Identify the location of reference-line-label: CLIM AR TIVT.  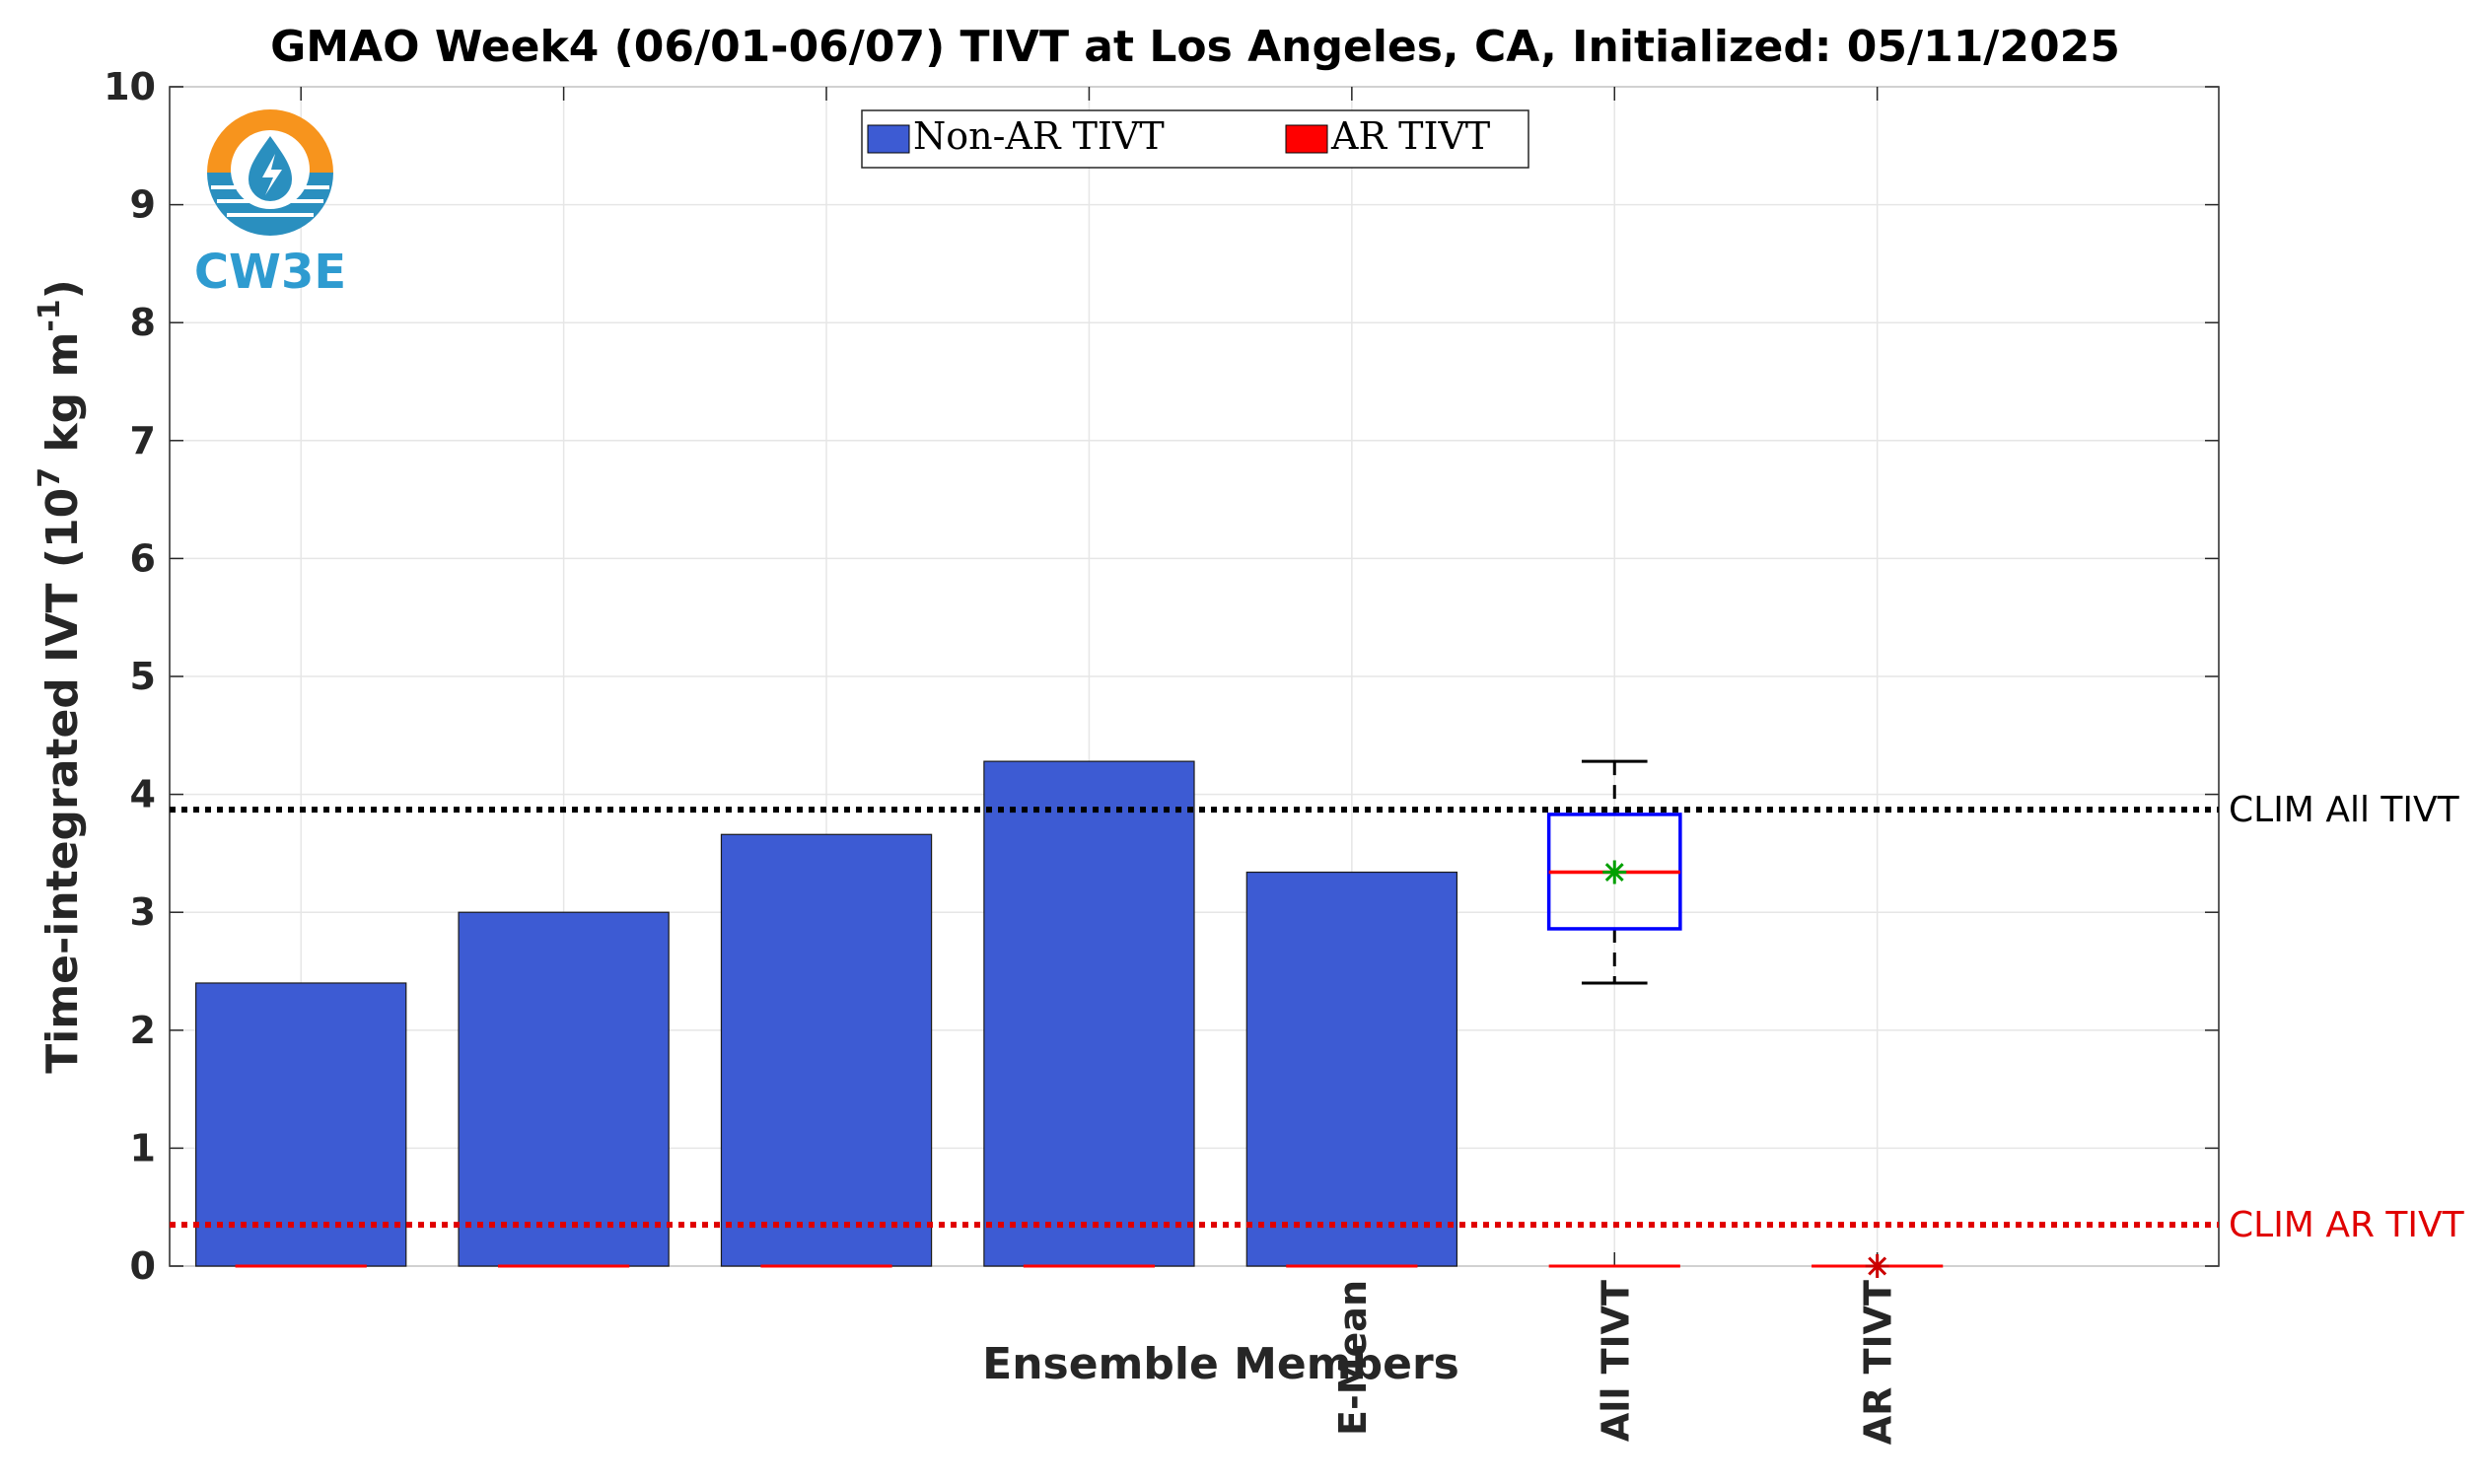
(2347, 1225).